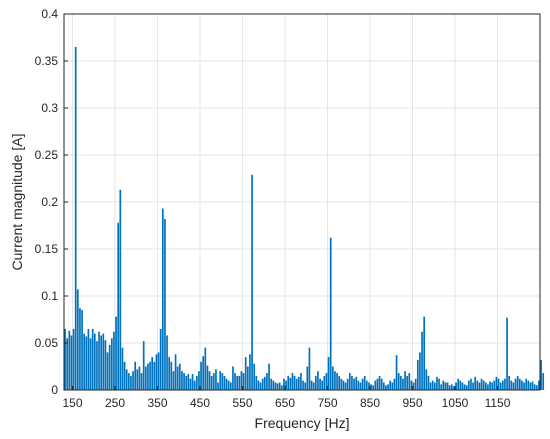 This screenshot has width=550, height=439. I want to click on y-tick-label: 0, so click(54, 390).